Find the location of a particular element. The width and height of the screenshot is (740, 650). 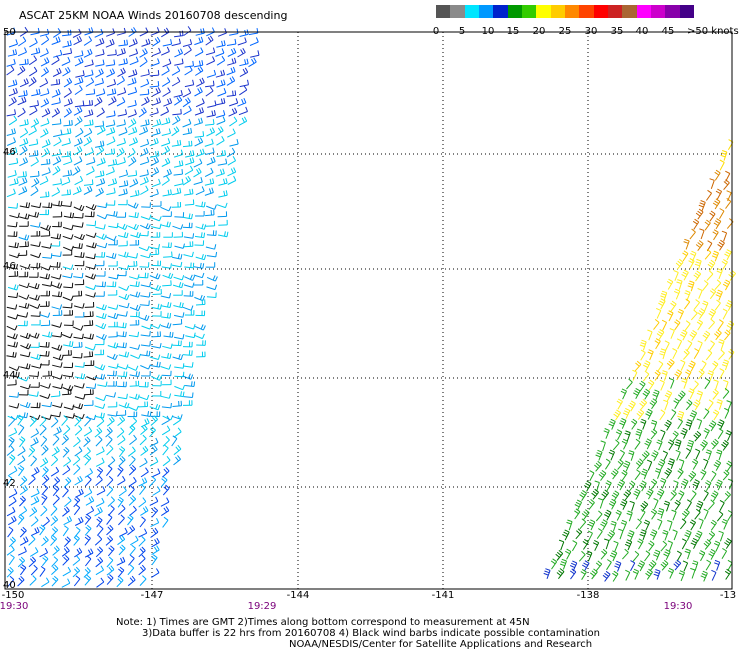

lon-label: -150 is located at coordinates (13, 595).